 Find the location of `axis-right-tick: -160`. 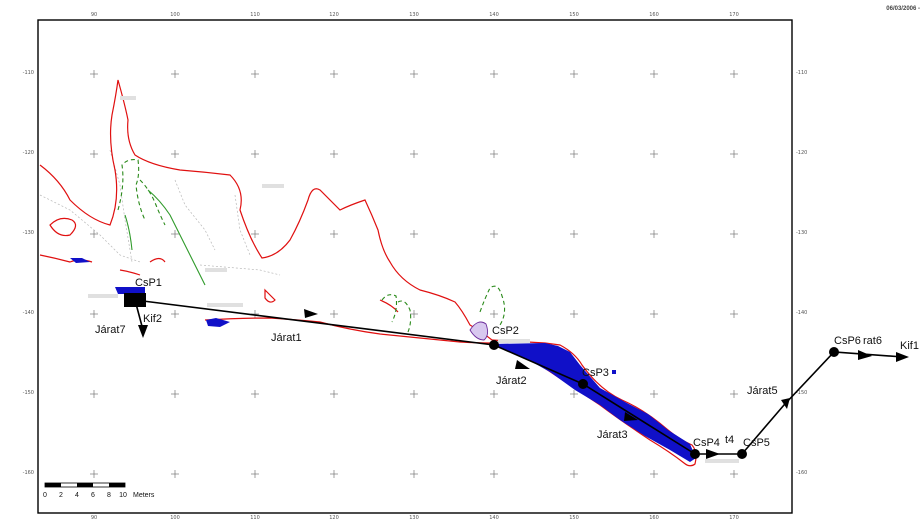

axis-right-tick: -160 is located at coordinates (801, 473).